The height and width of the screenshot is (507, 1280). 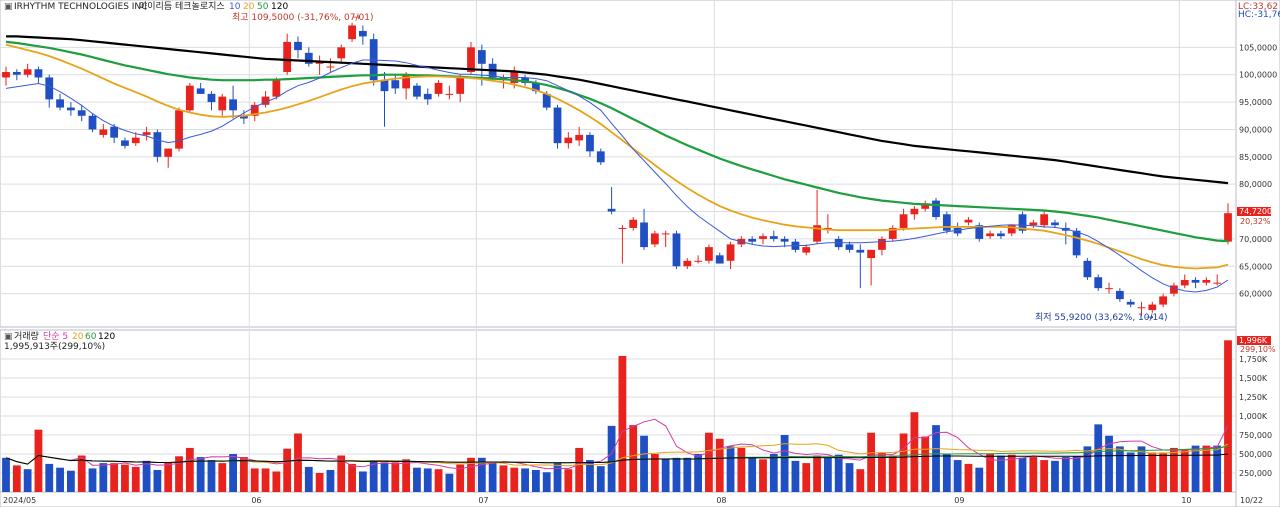 What do you see at coordinates (182, 6) in the screenshot?
I see `korean-name: 아이리듬 테크놀로지스` at bounding box center [182, 6].